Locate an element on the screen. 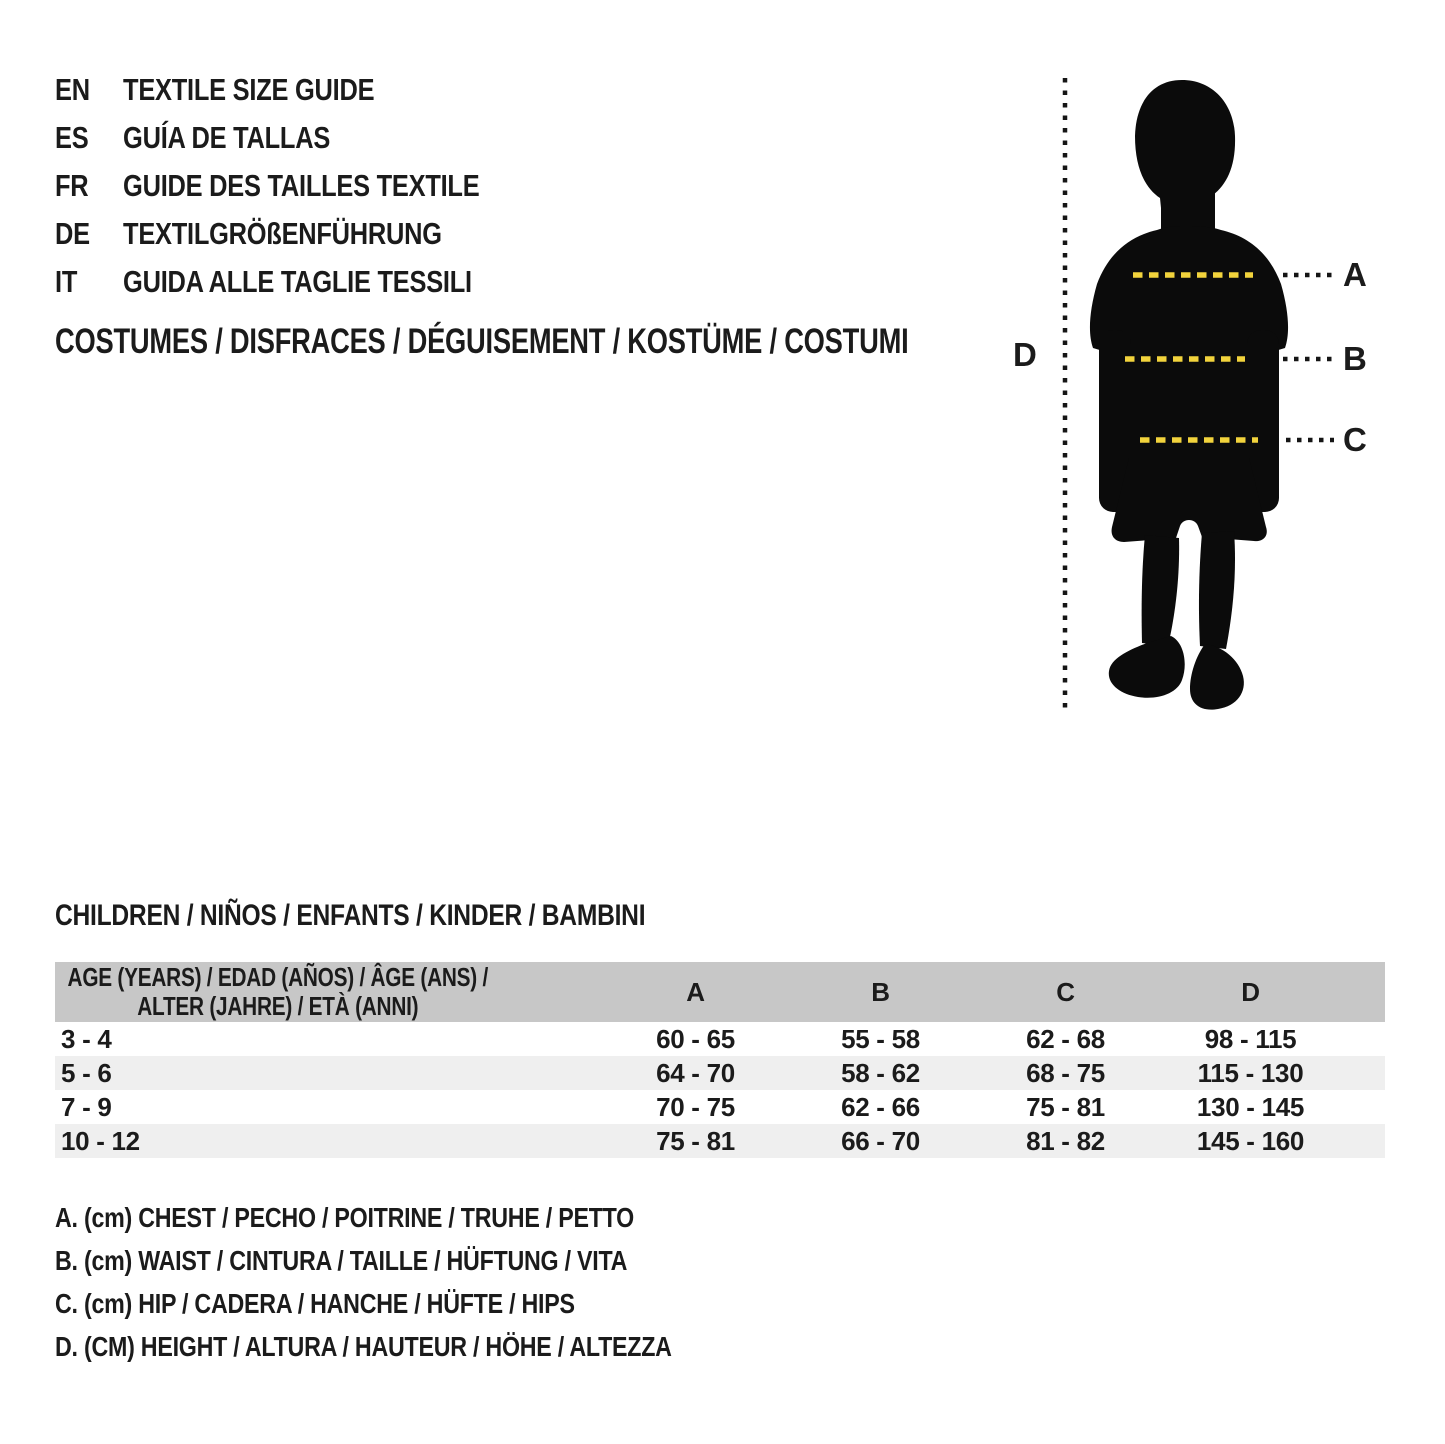 Image resolution: width=1445 pixels, height=1444 pixels. measure-label-d: D is located at coordinates (1025, 354).